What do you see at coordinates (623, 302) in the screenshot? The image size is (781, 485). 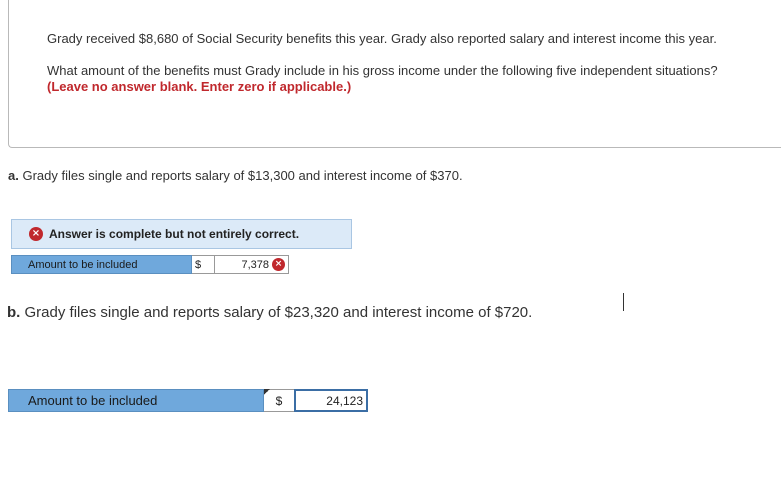 I see `text-cursor-icon` at bounding box center [623, 302].